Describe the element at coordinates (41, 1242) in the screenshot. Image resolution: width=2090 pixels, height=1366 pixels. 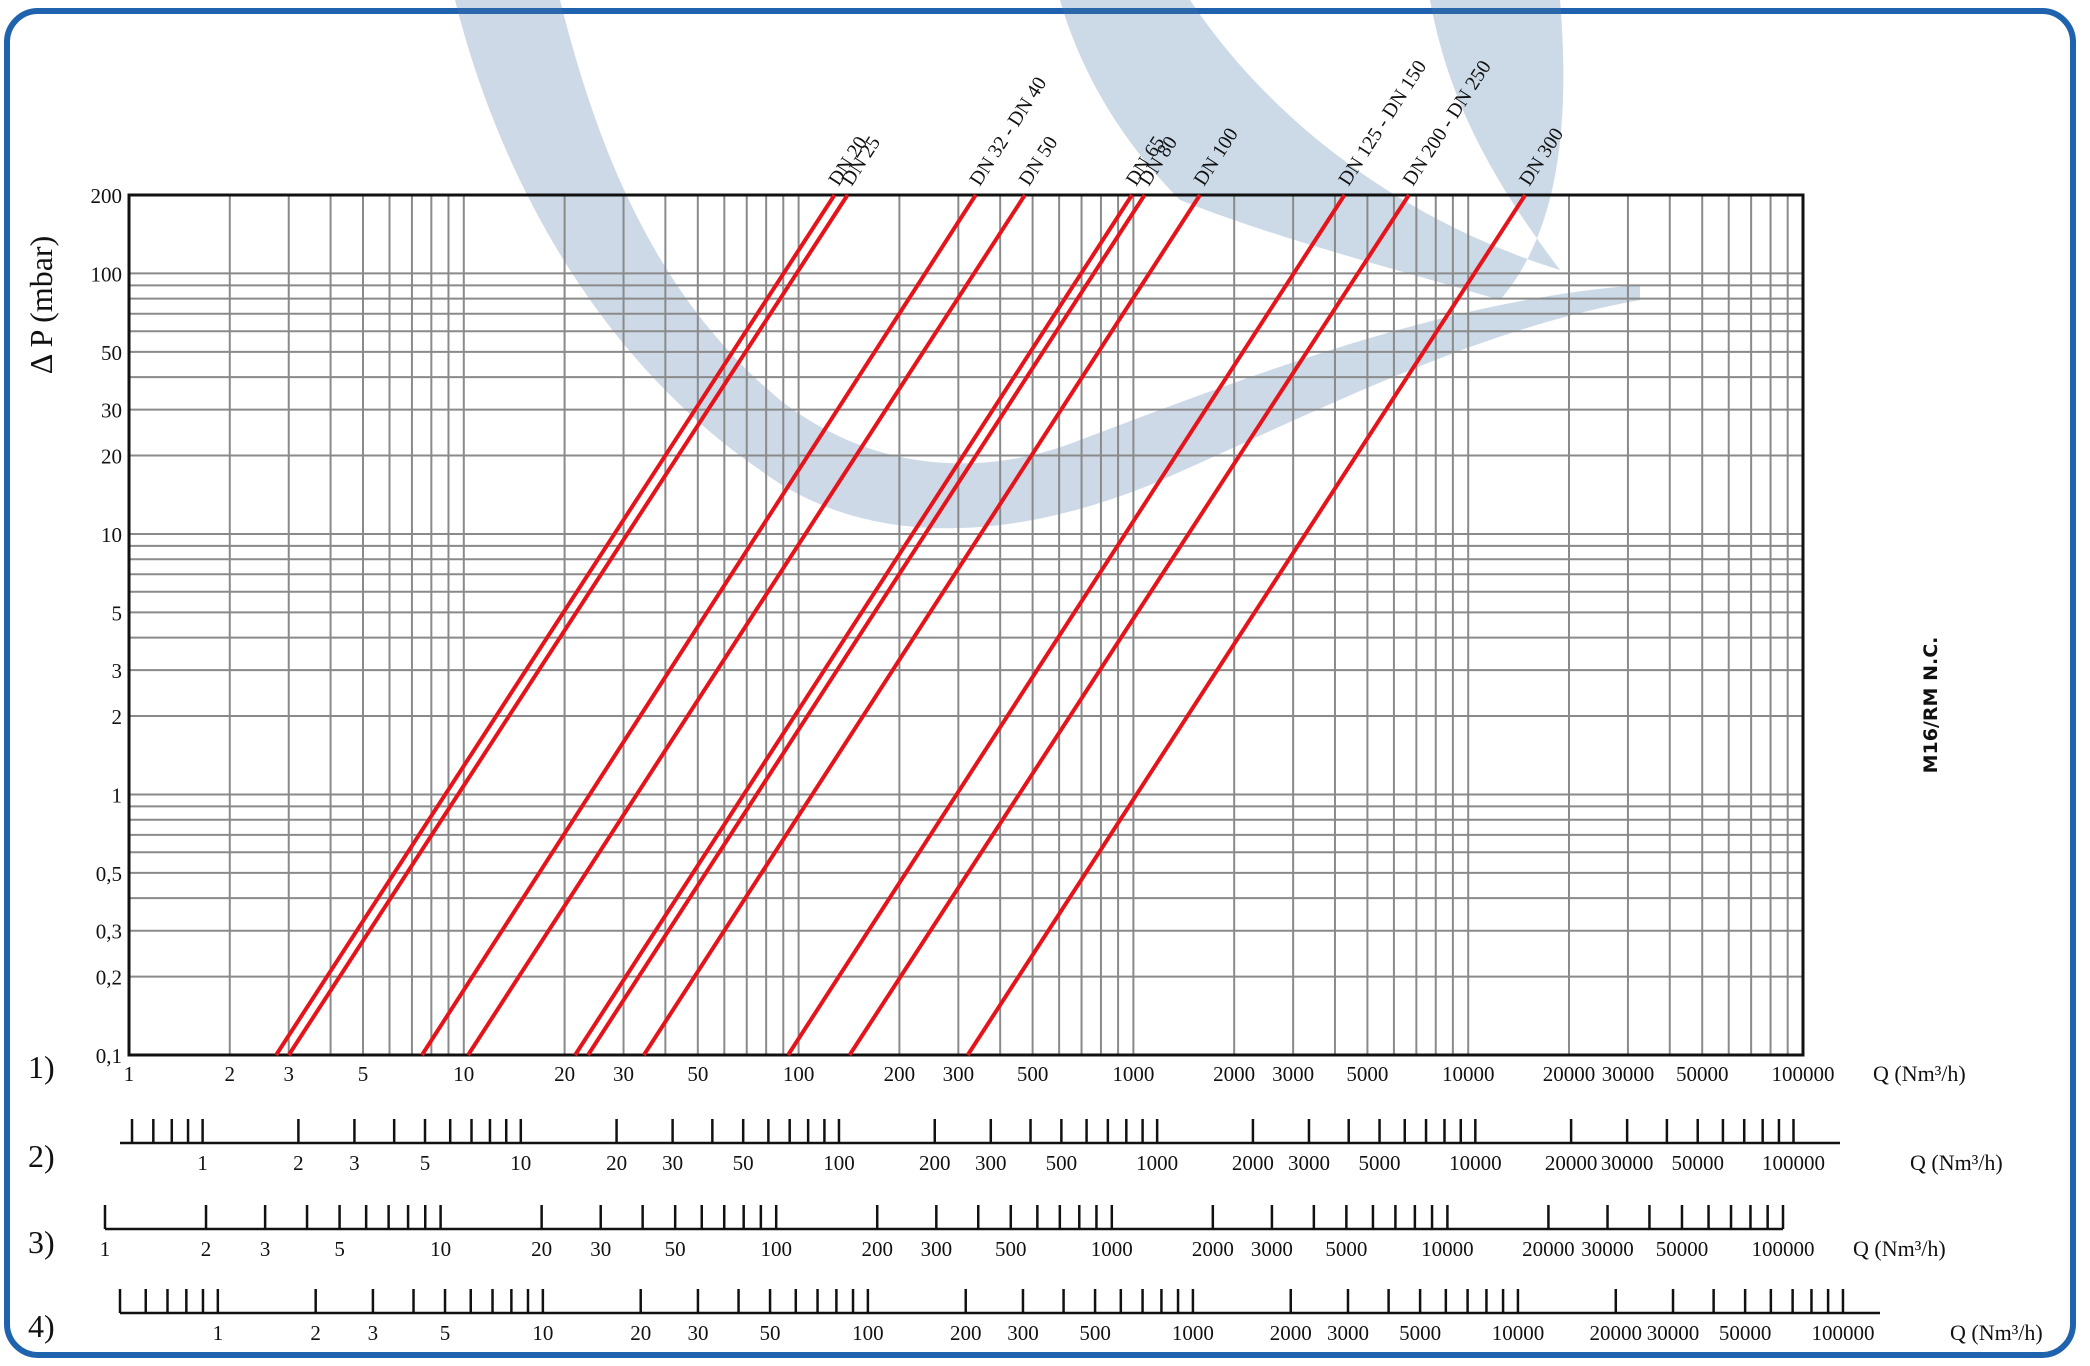
I see `scale-row-label: 3)` at that location.